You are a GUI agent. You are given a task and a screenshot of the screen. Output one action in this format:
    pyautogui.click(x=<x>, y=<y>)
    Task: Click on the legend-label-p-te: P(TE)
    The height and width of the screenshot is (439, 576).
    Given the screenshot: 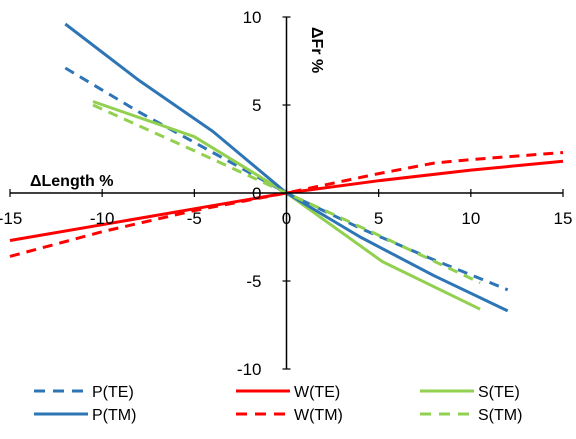 What is the action you would take?
    pyautogui.click(x=113, y=392)
    